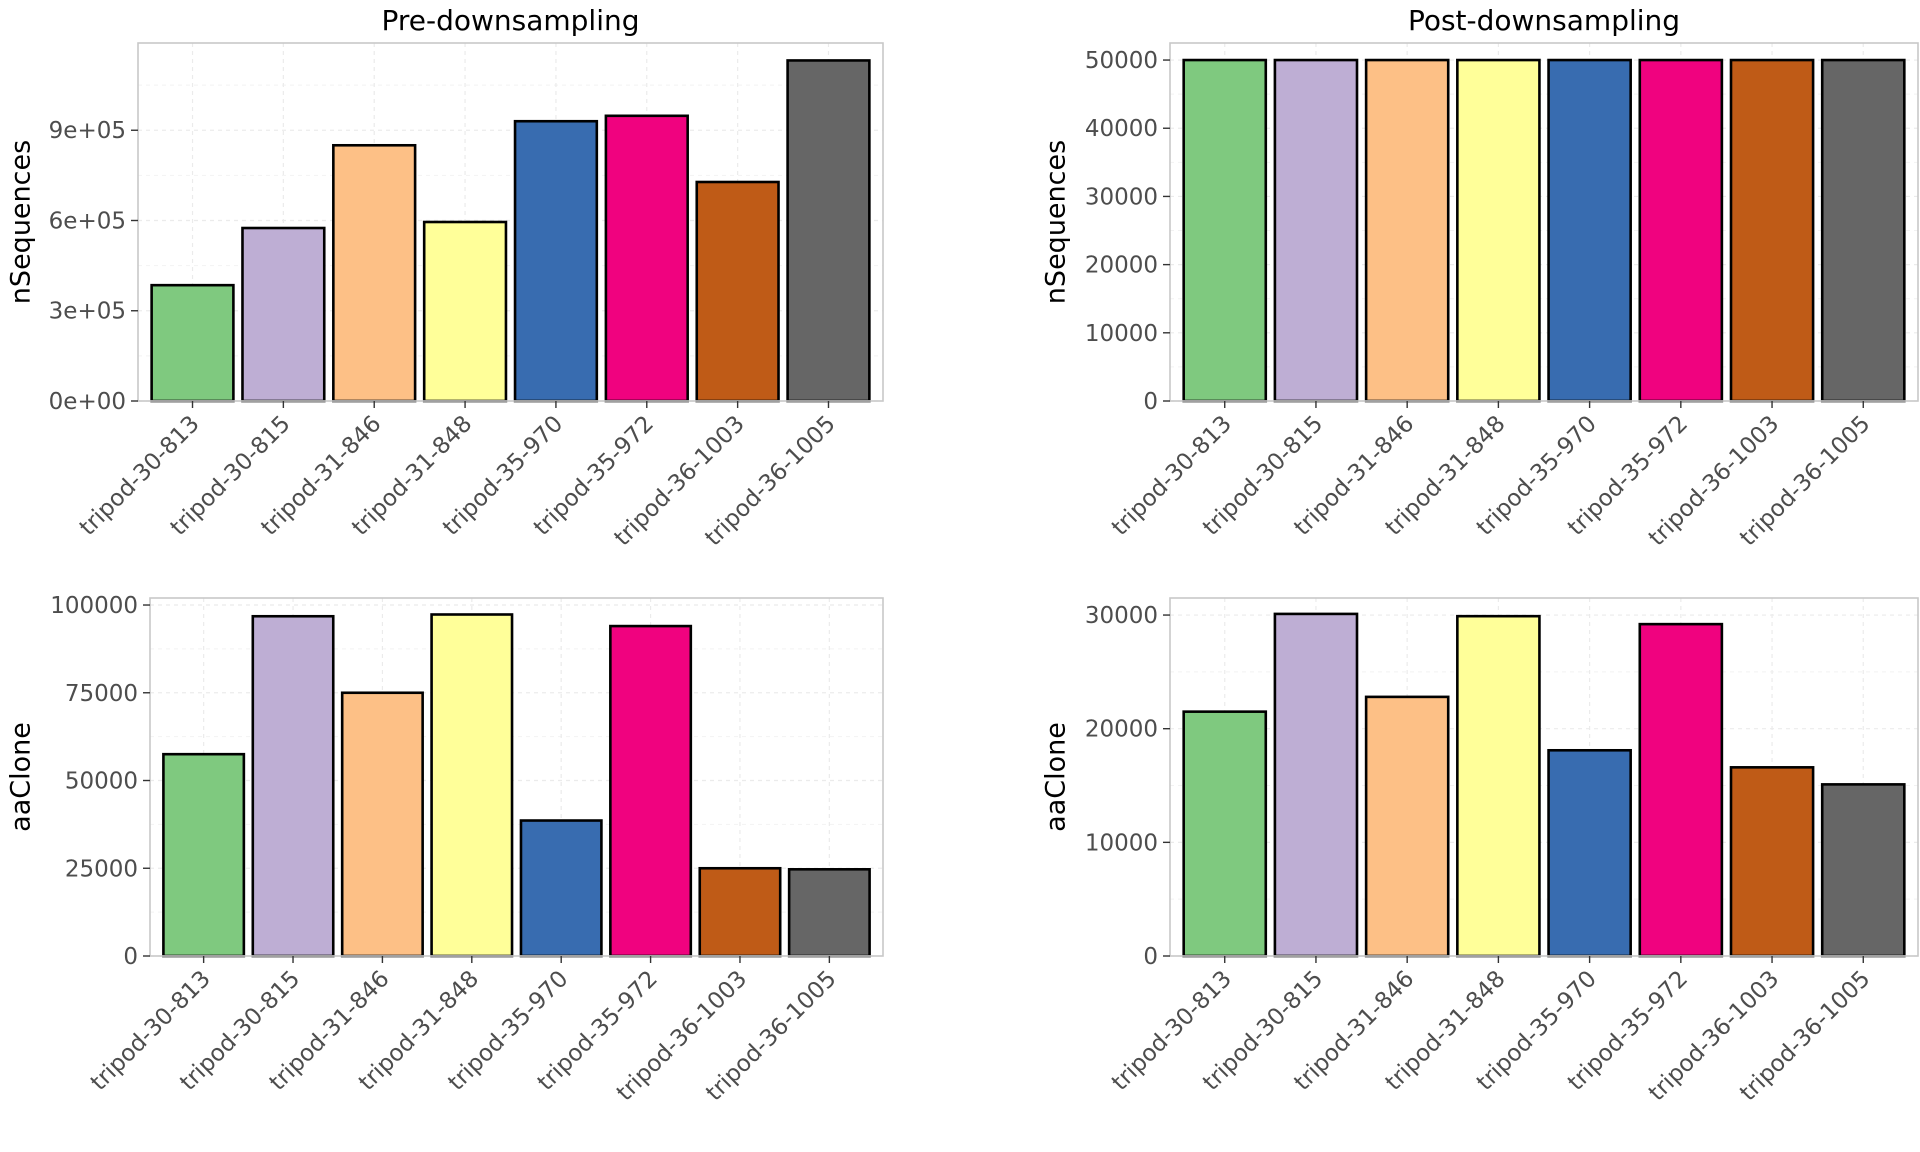 Image resolution: width=1920 pixels, height=1152 pixels. I want to click on y-tick-label: 0e+00, so click(87, 402).